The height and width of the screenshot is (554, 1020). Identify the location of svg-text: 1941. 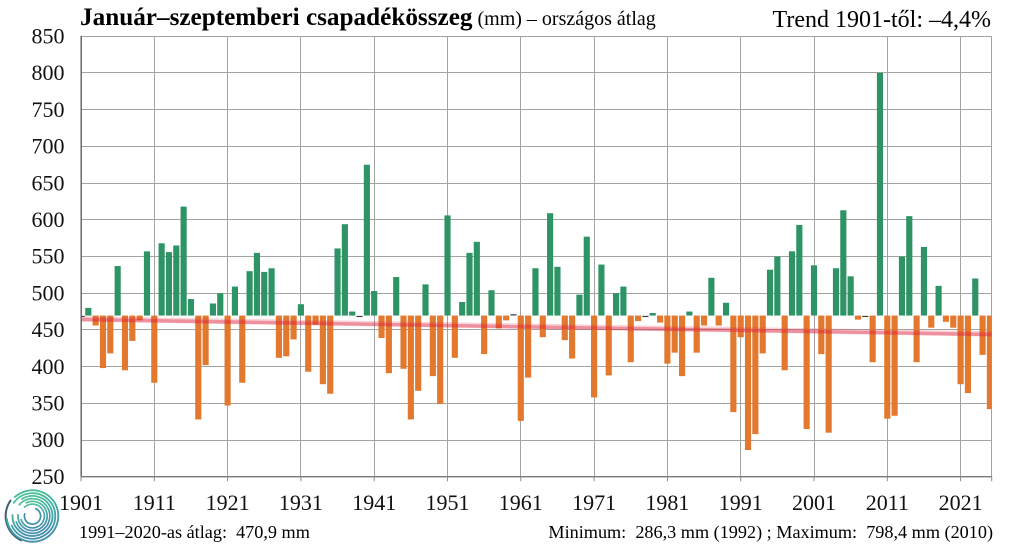
(374, 502).